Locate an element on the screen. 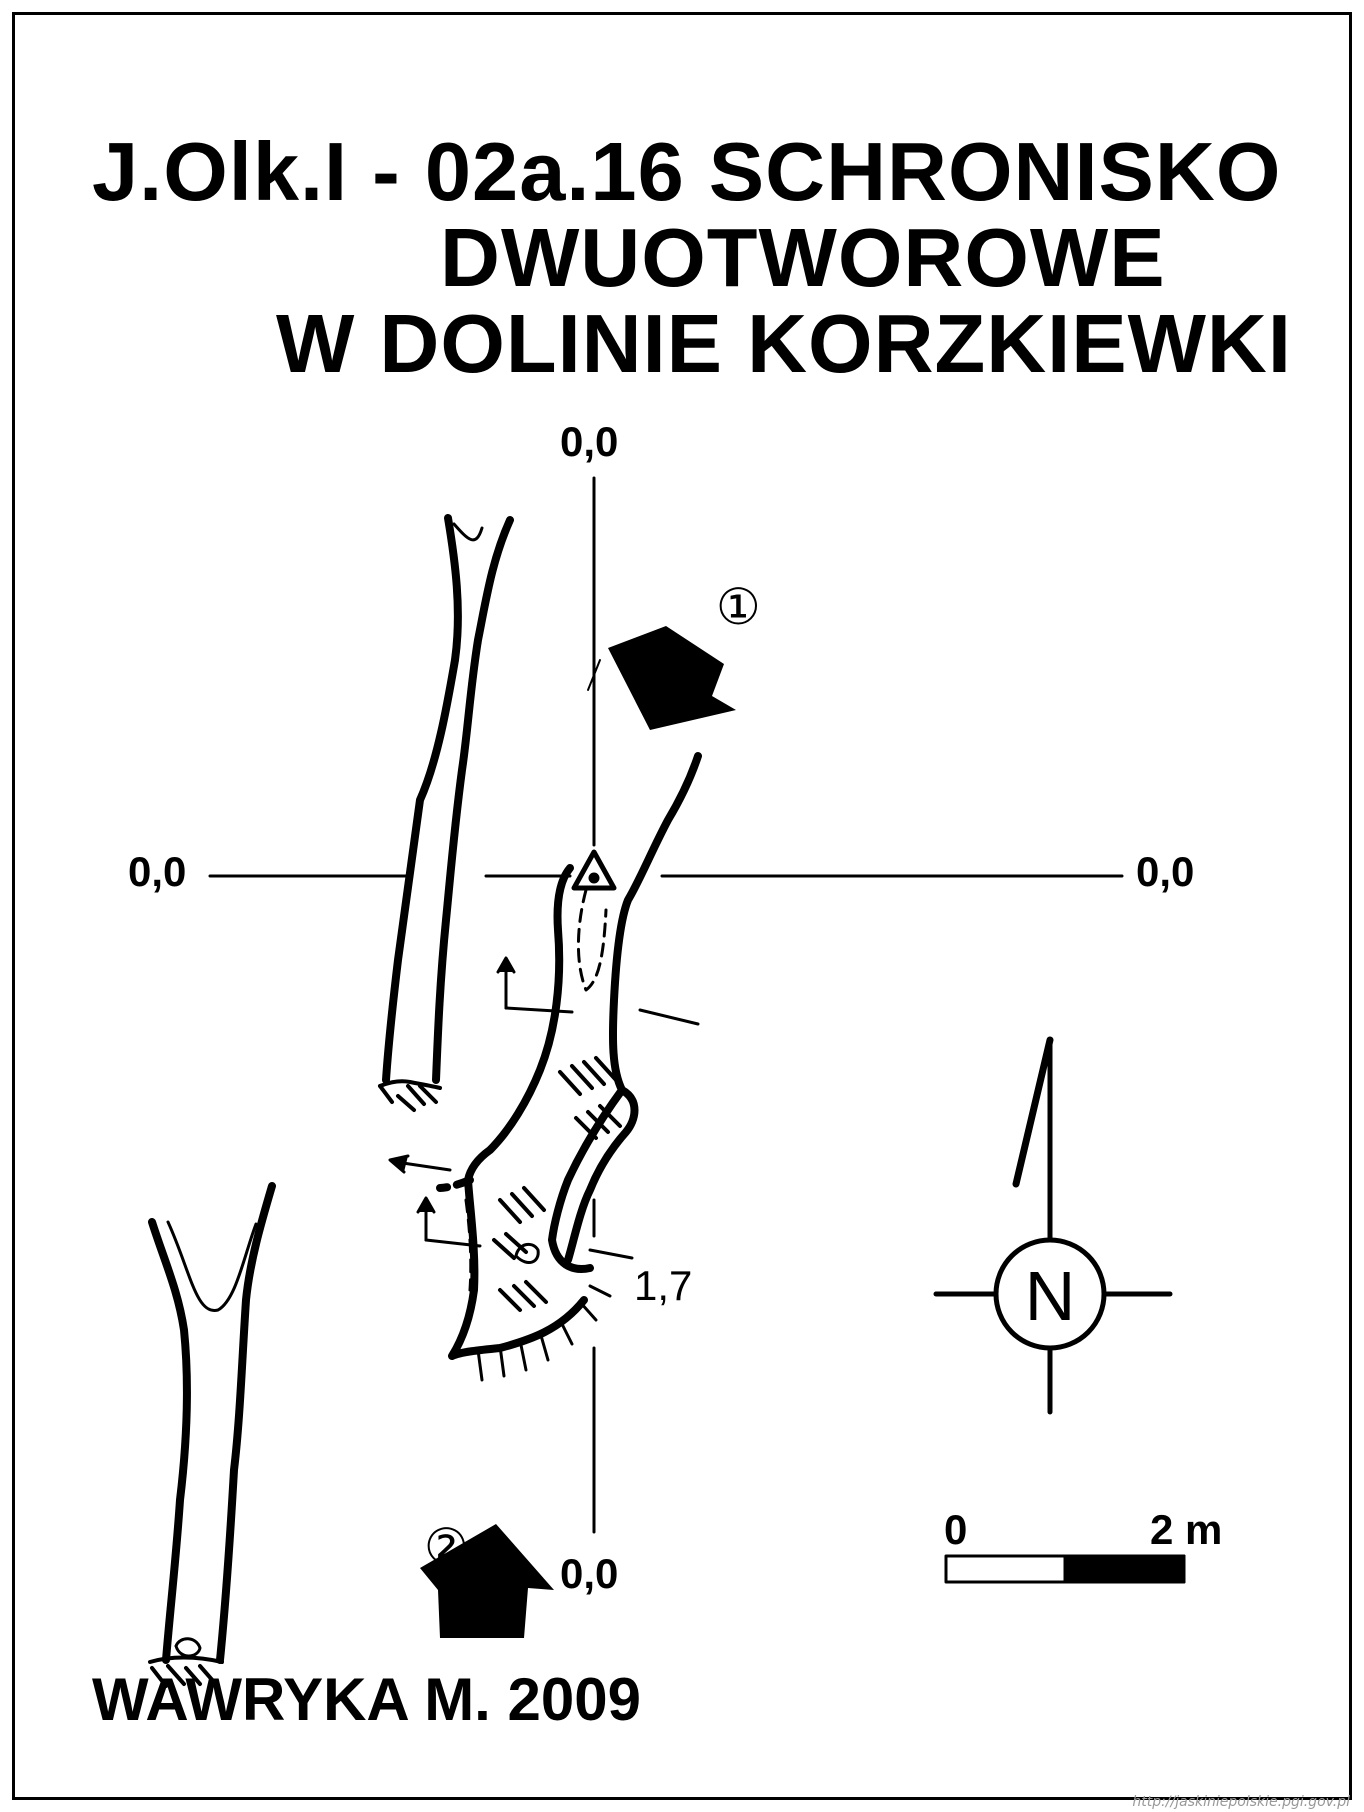 This screenshot has height=1812, width=1364. scale-start: 0 is located at coordinates (955, 1529).